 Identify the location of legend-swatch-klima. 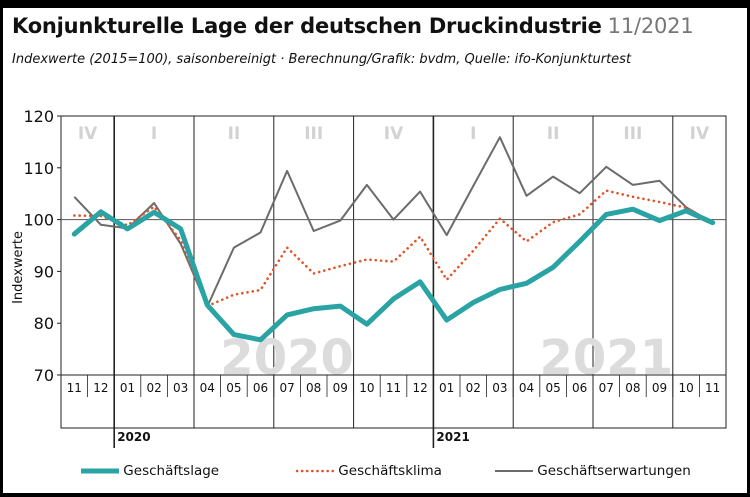
(315, 471).